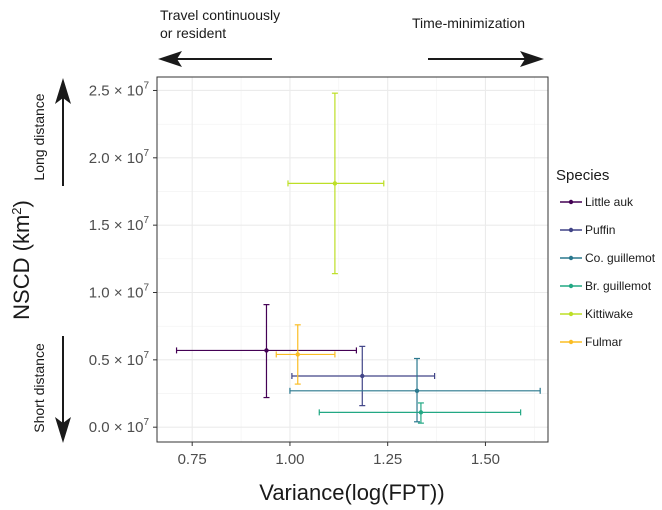  What do you see at coordinates (119, 426) in the screenshot?
I see `y-tick-label: 0.0 × 10⁷` at bounding box center [119, 426].